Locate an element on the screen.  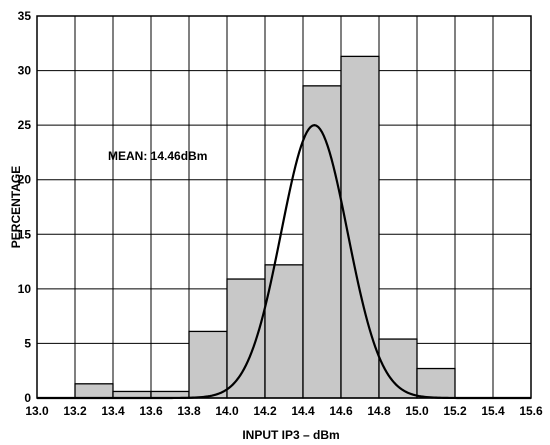
x-tick-label: 14.2 is located at coordinates (265, 411).